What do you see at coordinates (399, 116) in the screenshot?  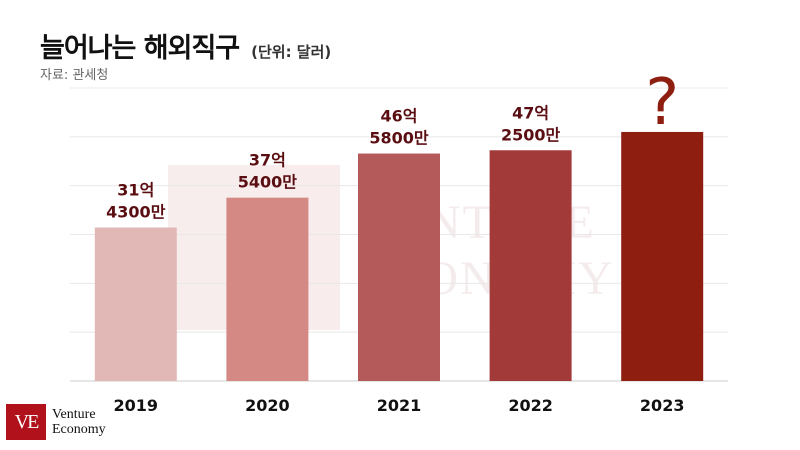 I see `data-label: 46억` at bounding box center [399, 116].